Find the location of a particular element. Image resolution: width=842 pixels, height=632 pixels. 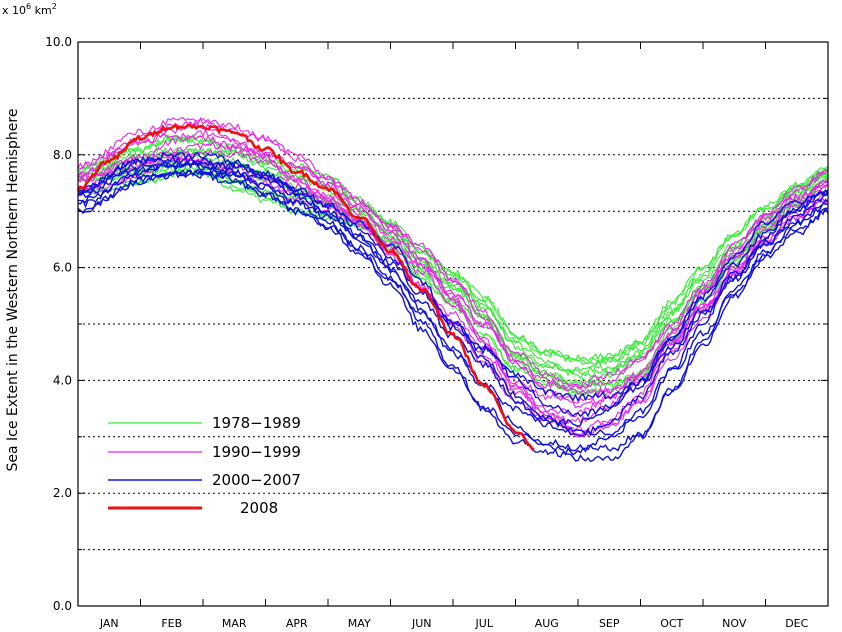

x-tick-label: DEC is located at coordinates (796, 623).